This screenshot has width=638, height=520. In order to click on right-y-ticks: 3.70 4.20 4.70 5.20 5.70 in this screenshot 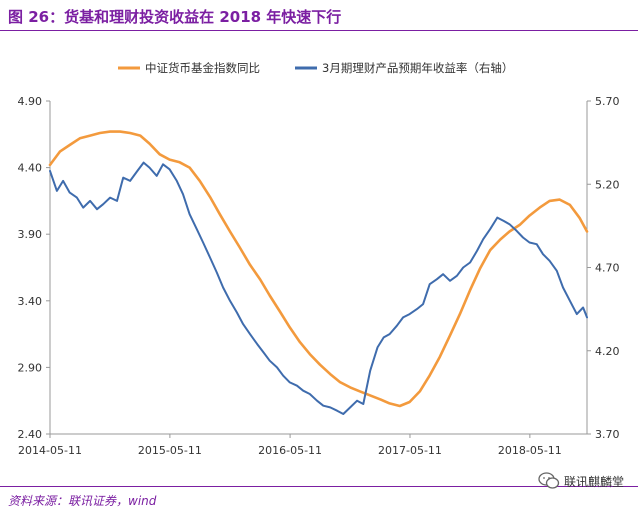, I will do `click(603, 268)`.